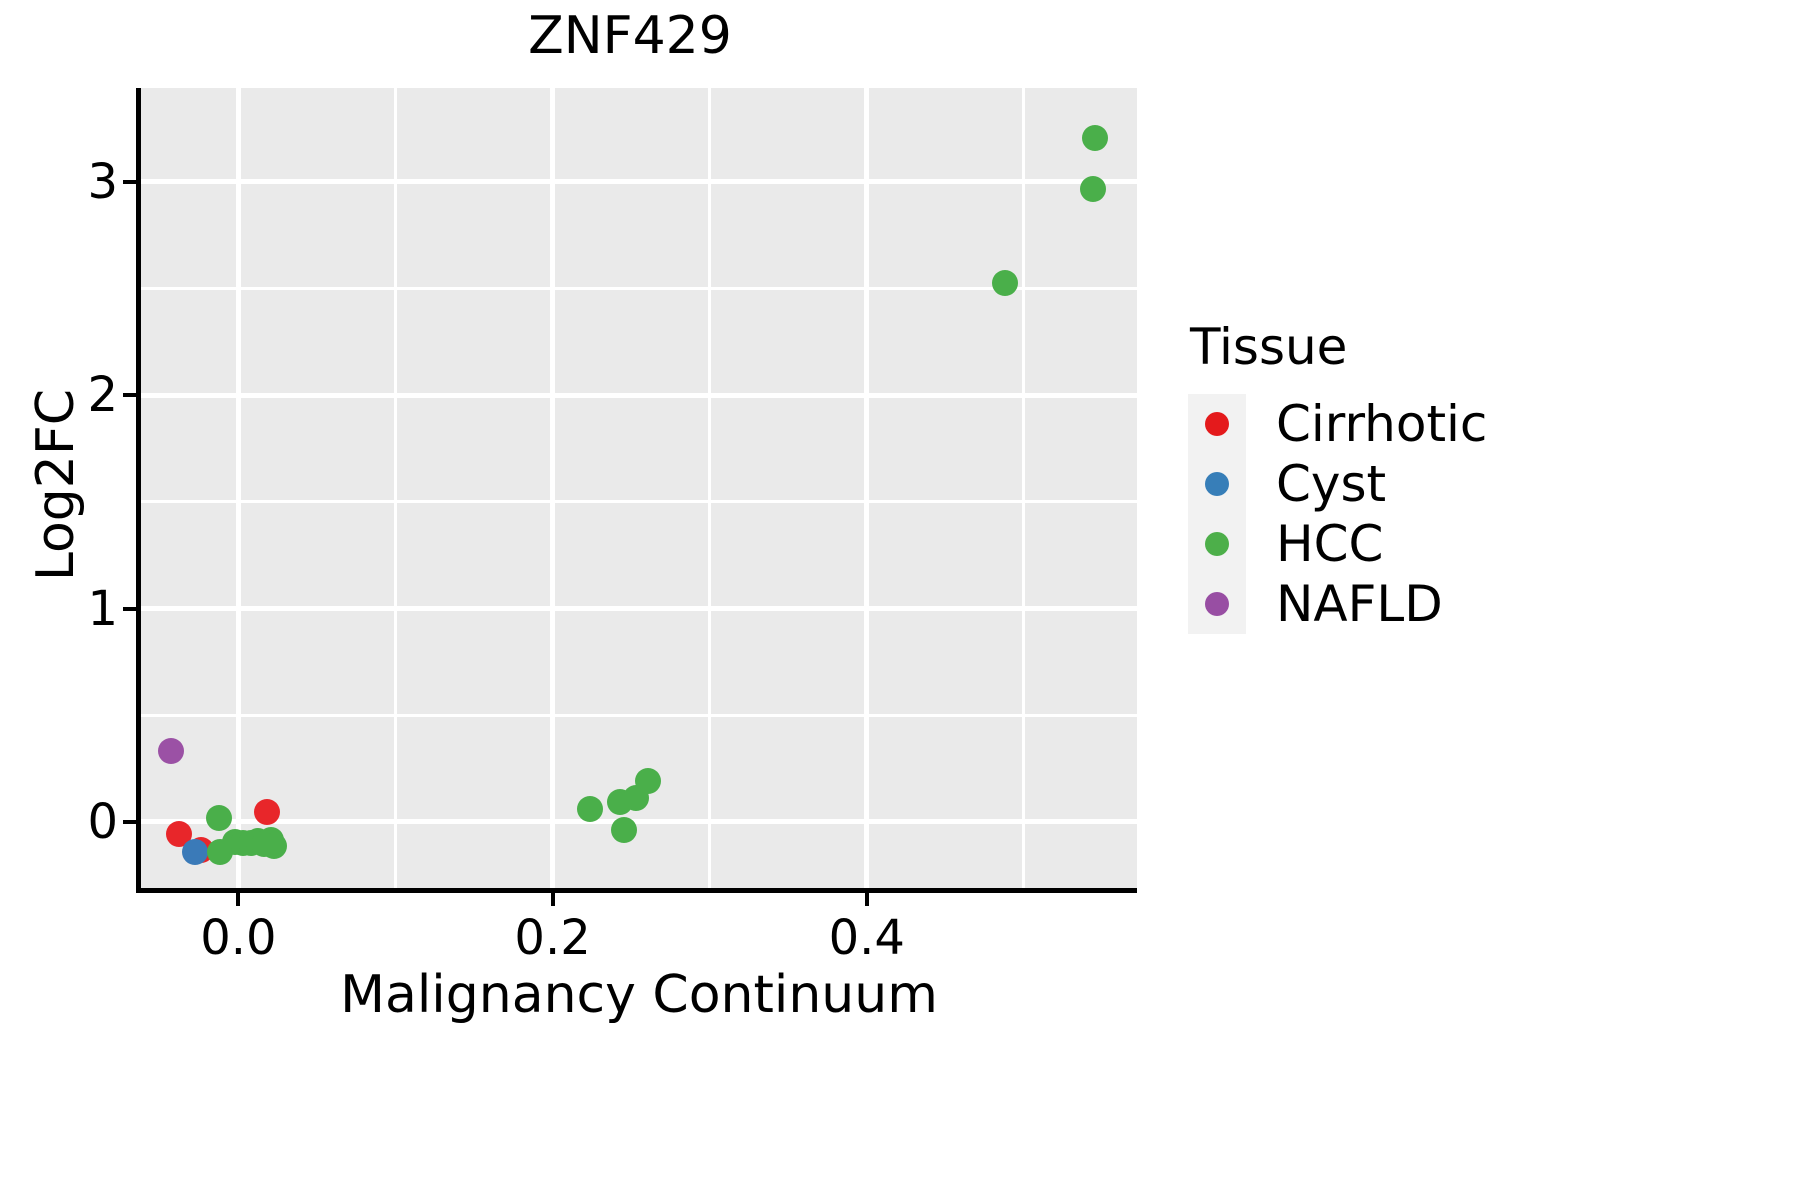 The image size is (1800, 1200). Describe the element at coordinates (636, 890) in the screenshot. I see `x-axis-line` at that location.